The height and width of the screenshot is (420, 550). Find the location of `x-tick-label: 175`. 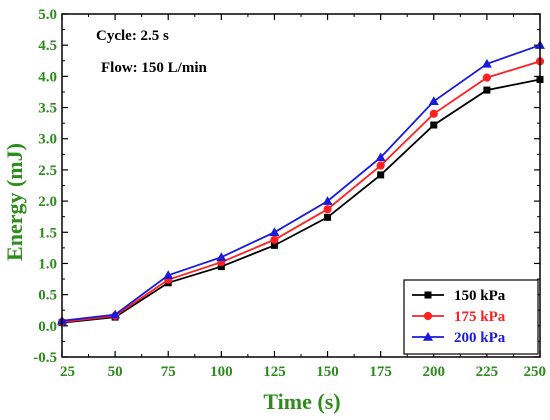

x-tick-label: 175 is located at coordinates (380, 372).